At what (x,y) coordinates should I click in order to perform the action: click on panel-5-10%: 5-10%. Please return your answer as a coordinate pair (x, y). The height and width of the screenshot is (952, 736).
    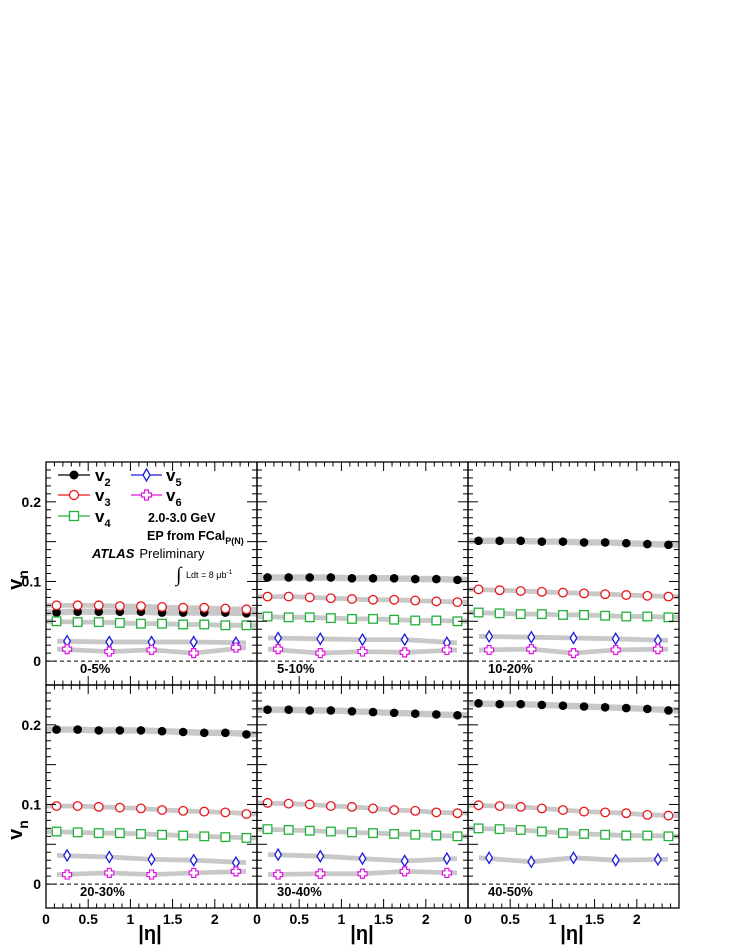
    Looking at the image, I should click on (362, 573).